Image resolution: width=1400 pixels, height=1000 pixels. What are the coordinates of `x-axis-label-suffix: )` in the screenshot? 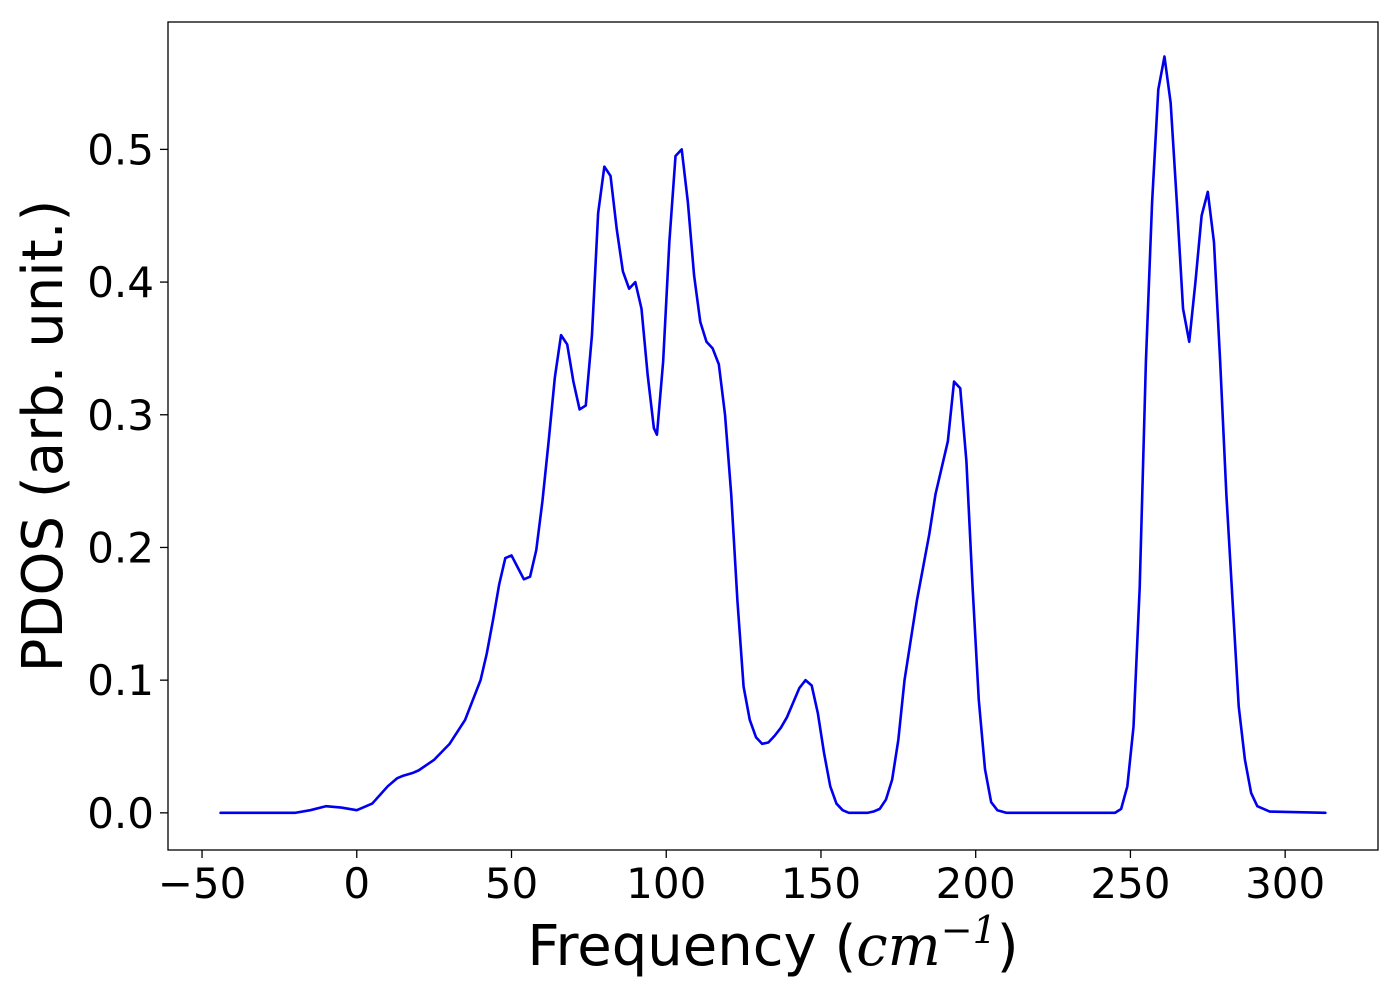 It's located at (1008, 946).